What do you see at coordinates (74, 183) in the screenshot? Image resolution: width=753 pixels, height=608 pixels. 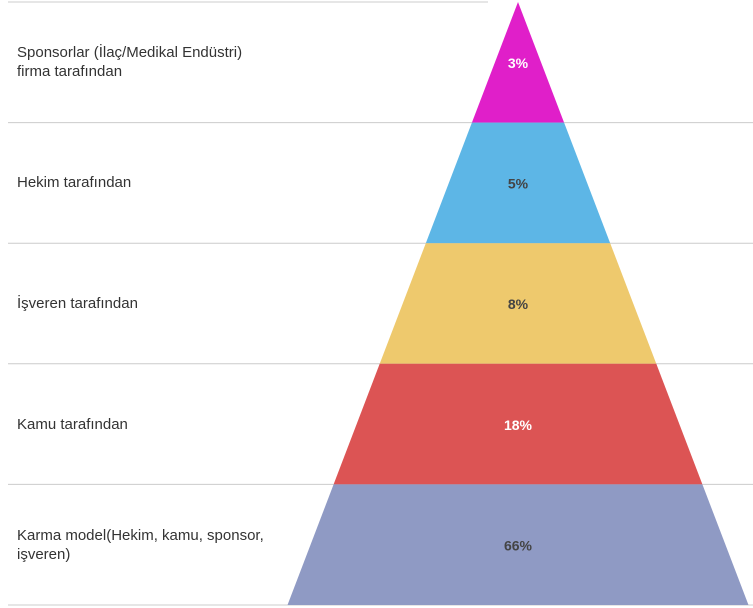 I see `category-label: Hekim tarafından` at bounding box center [74, 183].